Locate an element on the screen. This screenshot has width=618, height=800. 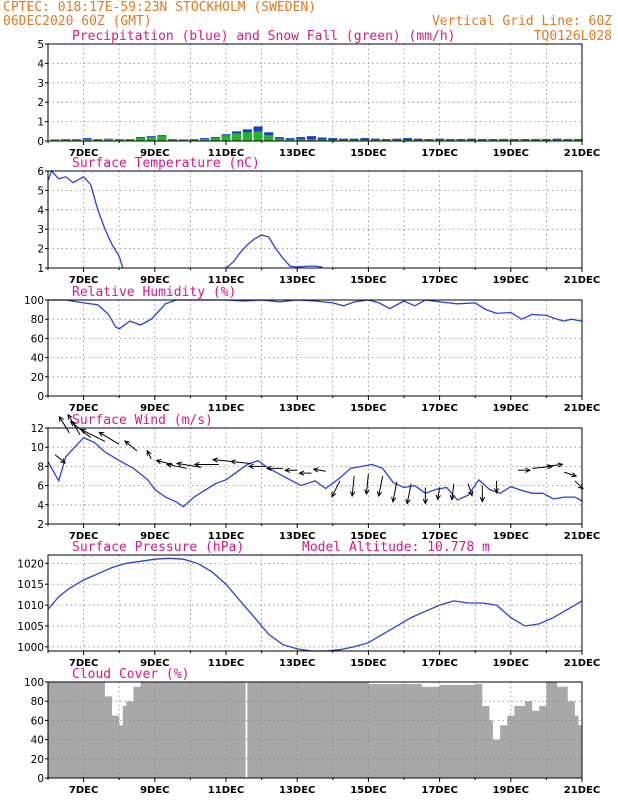
y-tick-label: 1 is located at coordinates (40, 269).